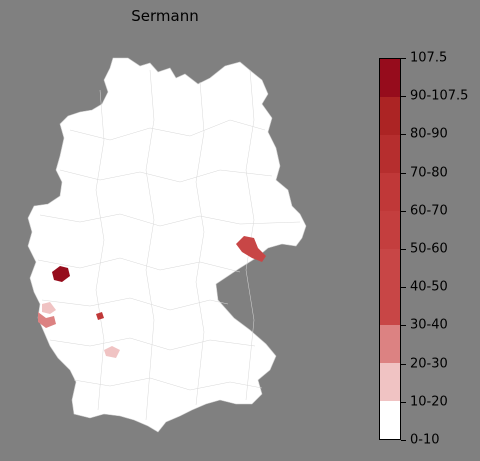  Describe the element at coordinates (429, 249) in the screenshot. I see `legend-label: 50-60` at that location.